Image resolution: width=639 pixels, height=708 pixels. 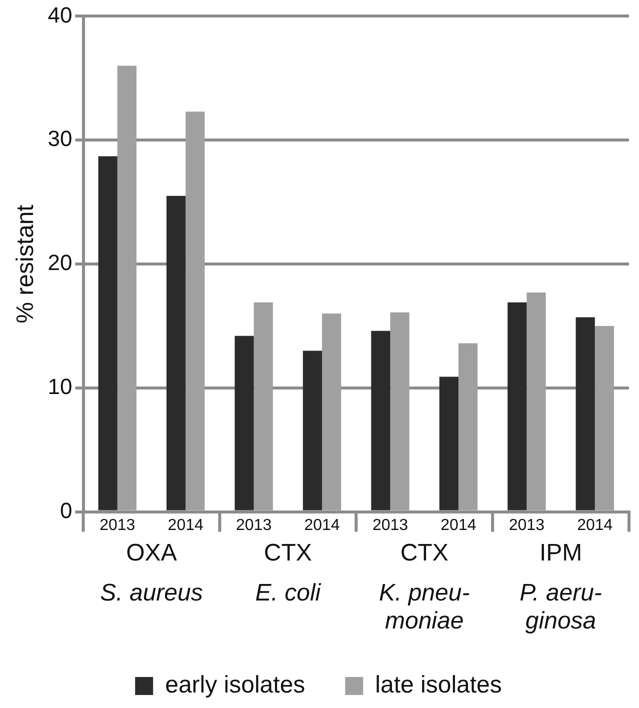 What do you see at coordinates (60, 139) in the screenshot?
I see `y-tick-label: 30` at bounding box center [60, 139].